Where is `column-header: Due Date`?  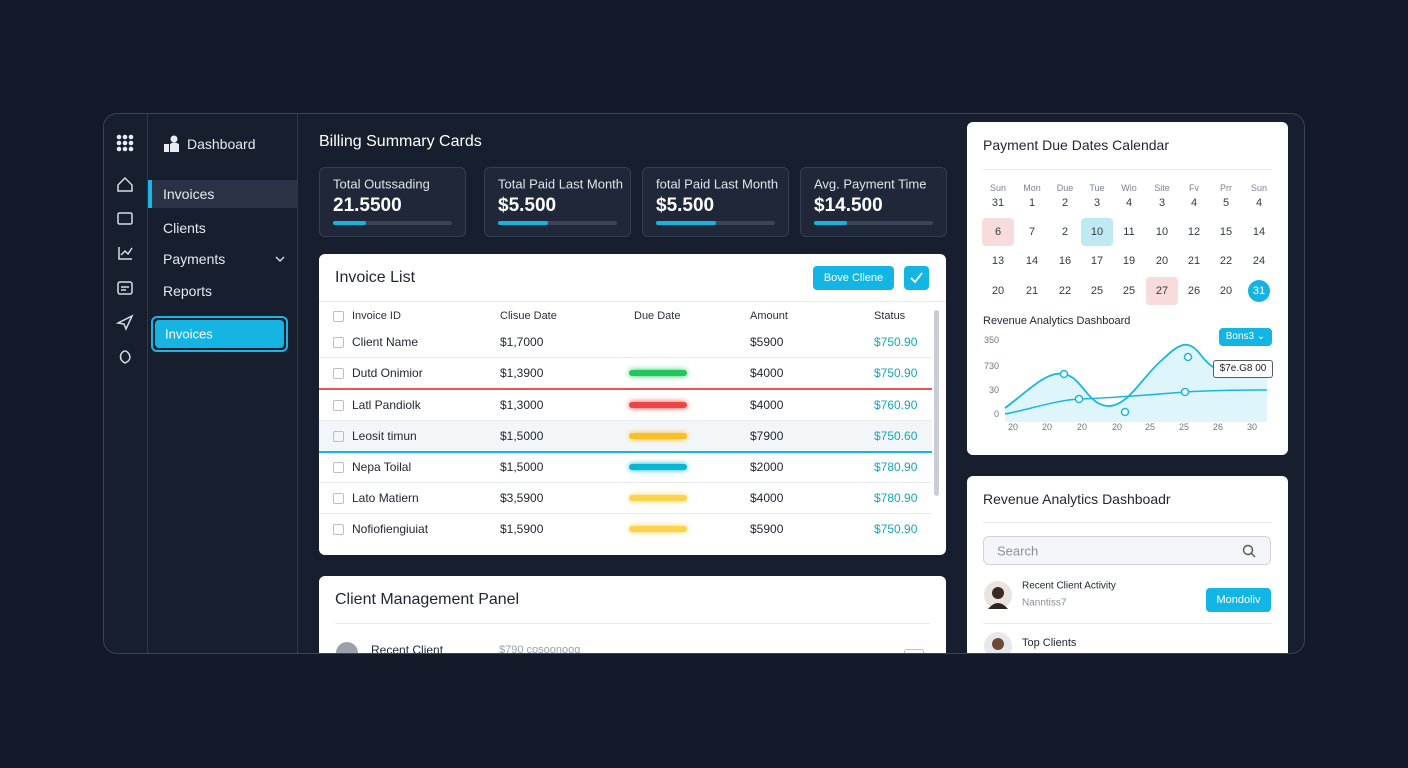 column-header: Due Date is located at coordinates (657, 316).